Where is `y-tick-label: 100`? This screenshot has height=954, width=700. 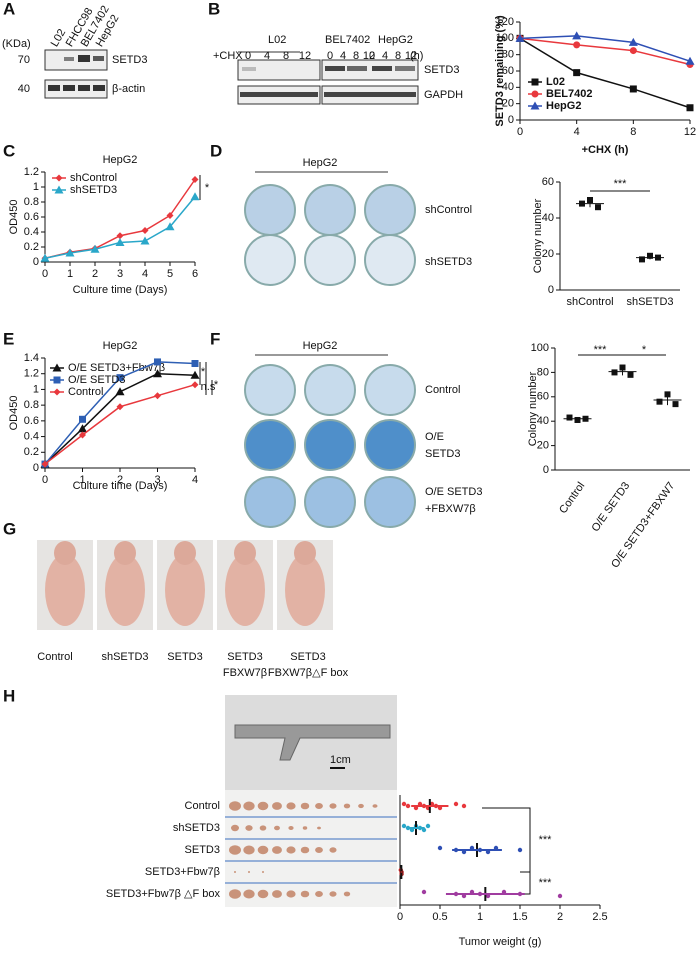 y-tick-label: 100 is located at coordinates (540, 348).